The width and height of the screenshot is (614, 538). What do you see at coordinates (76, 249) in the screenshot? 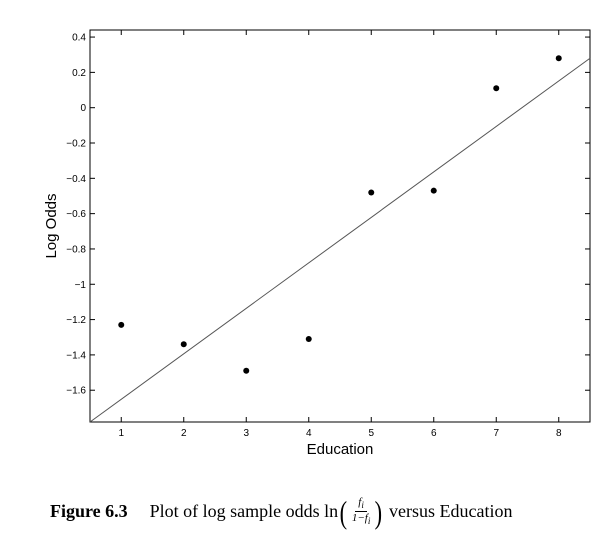
I see `y-tick-label: −0.8` at bounding box center [76, 249].